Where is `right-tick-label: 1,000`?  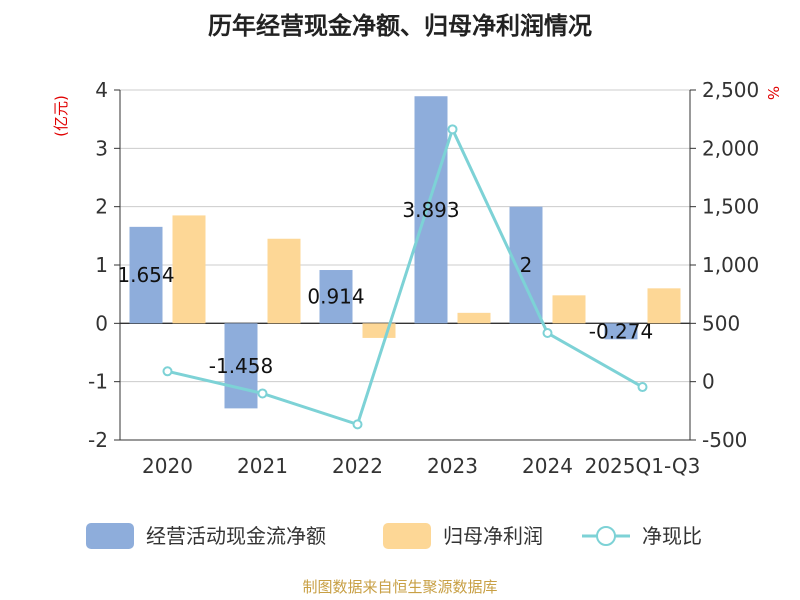
right-tick-label: 1,000 is located at coordinates (730, 265).